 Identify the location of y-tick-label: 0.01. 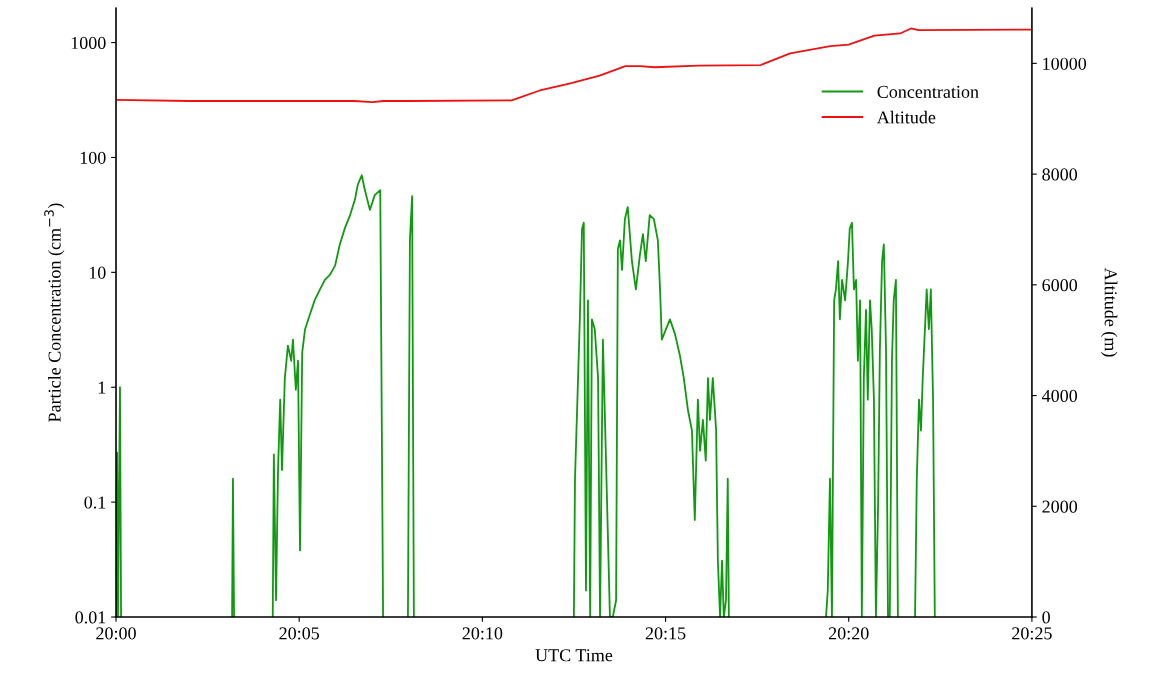
(90, 617).